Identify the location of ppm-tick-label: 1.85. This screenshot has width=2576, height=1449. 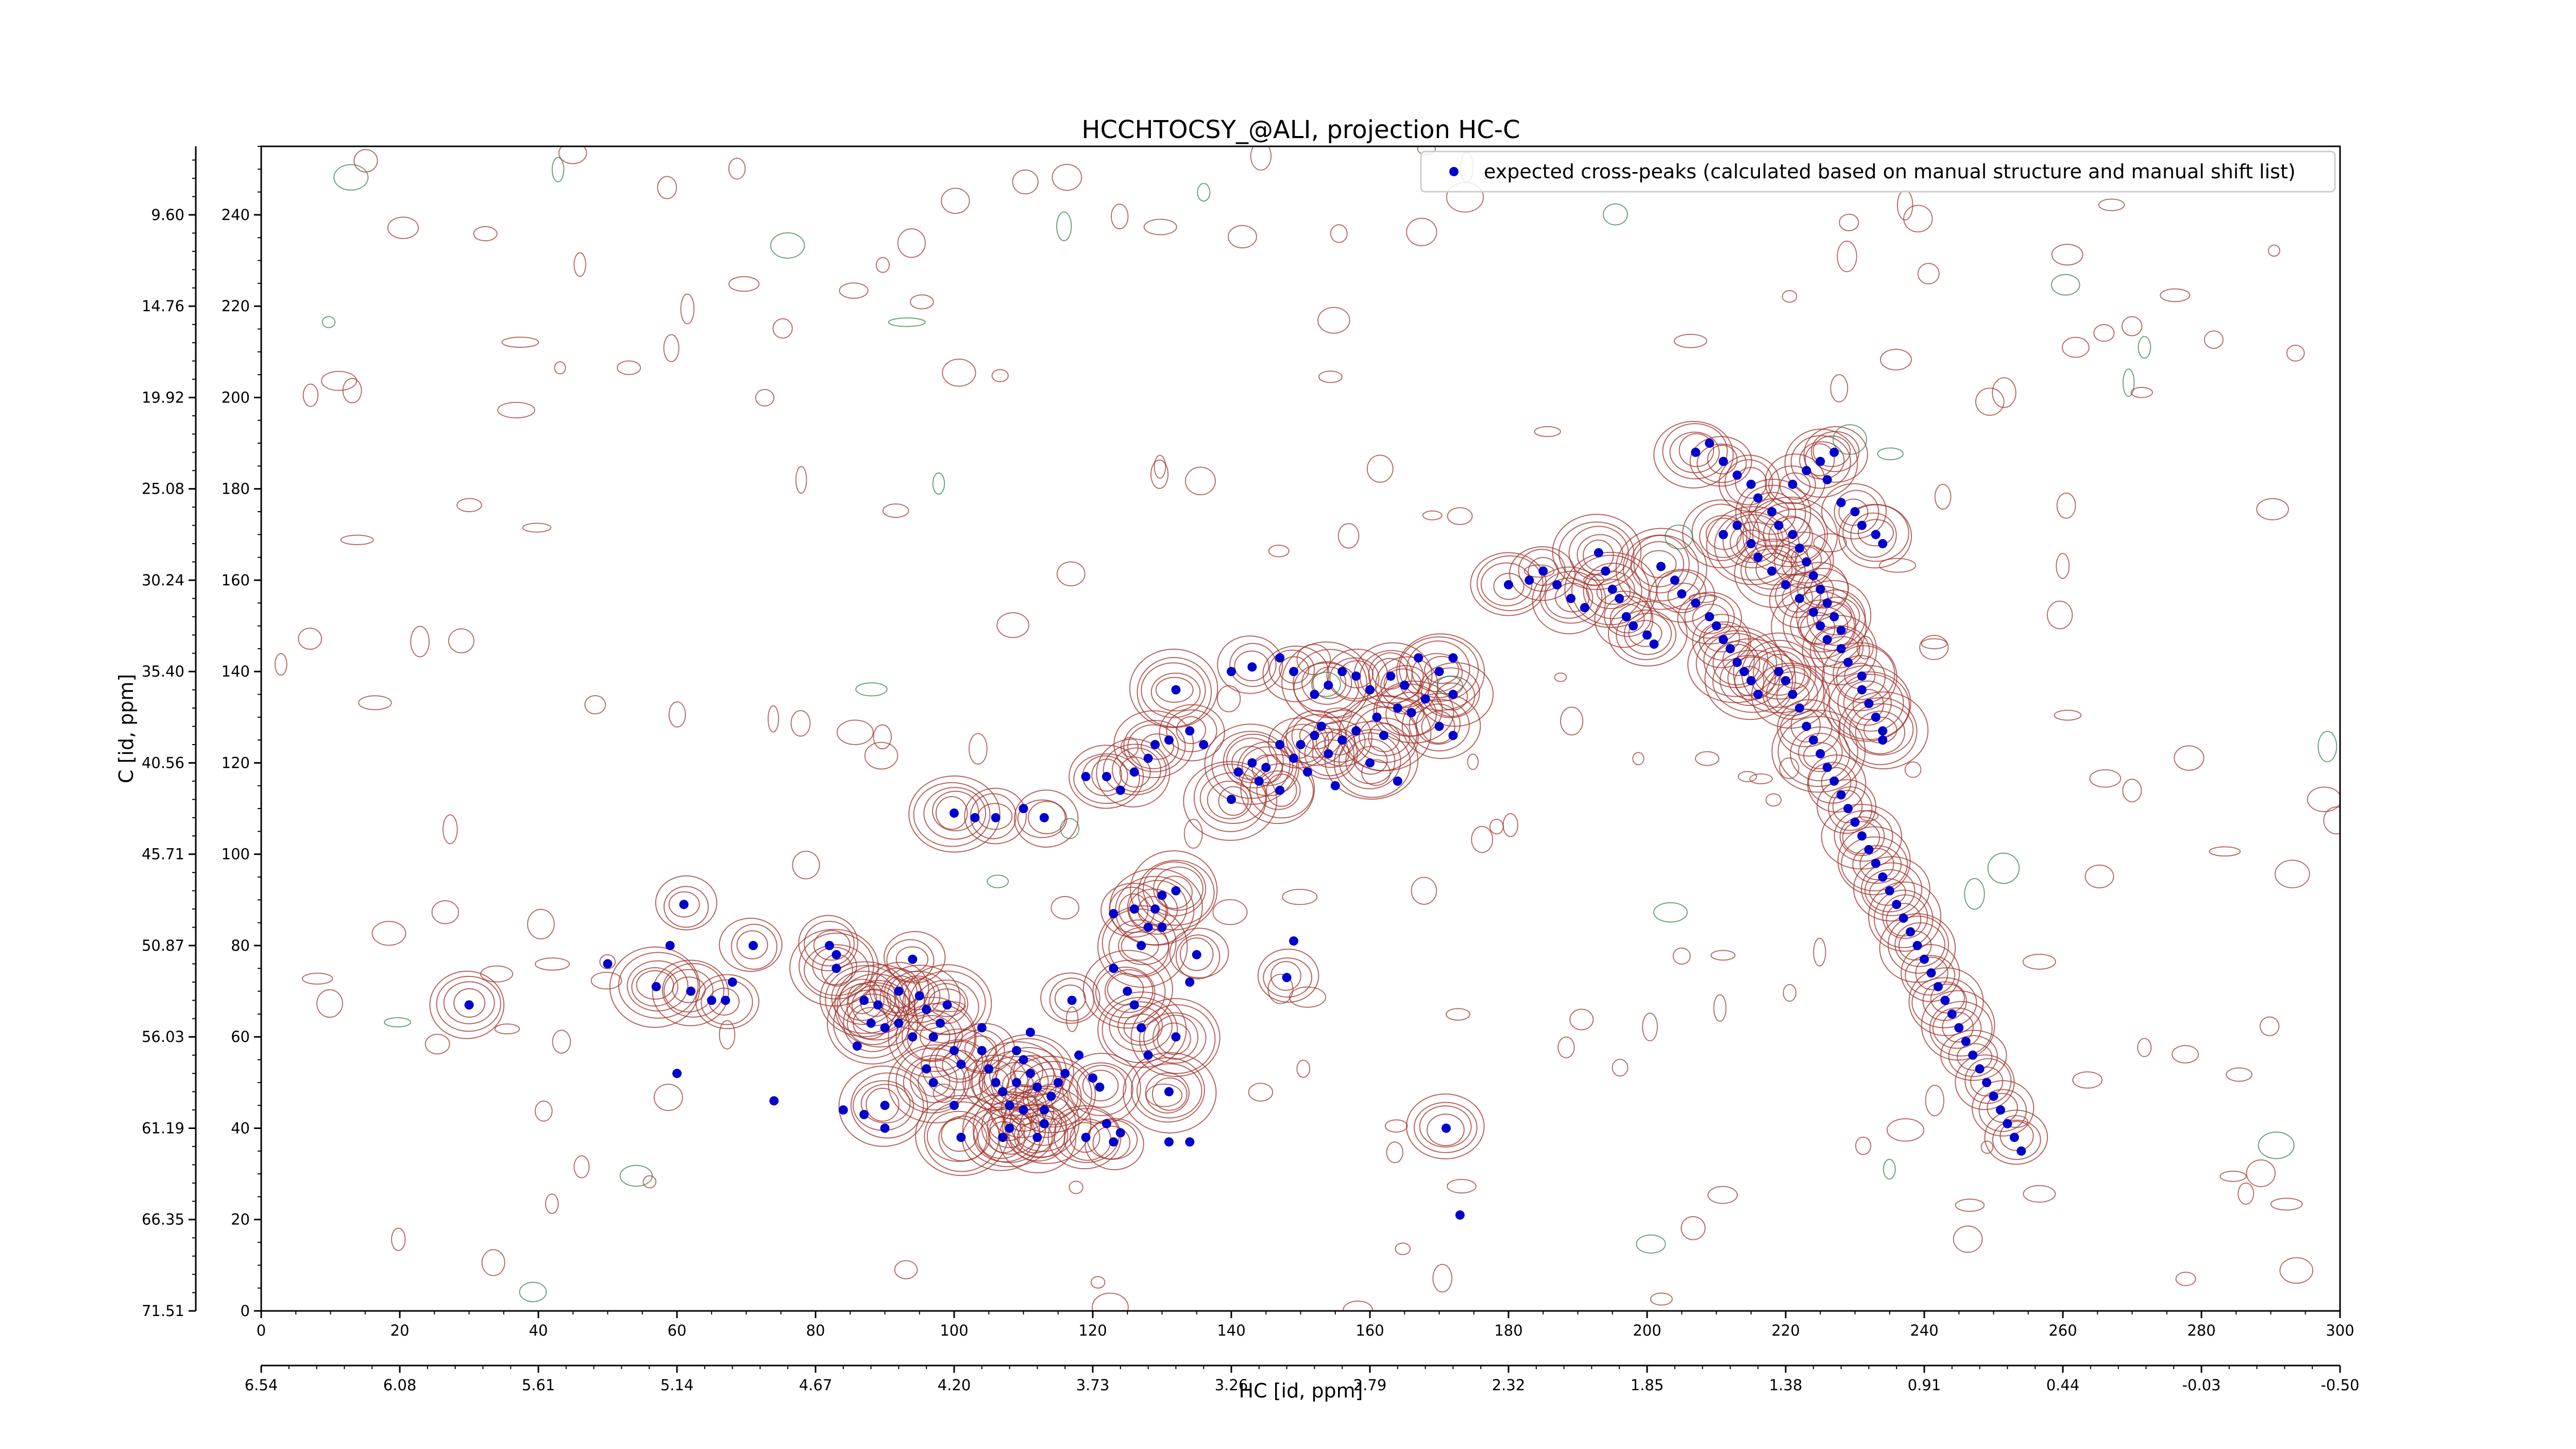
(1647, 1385).